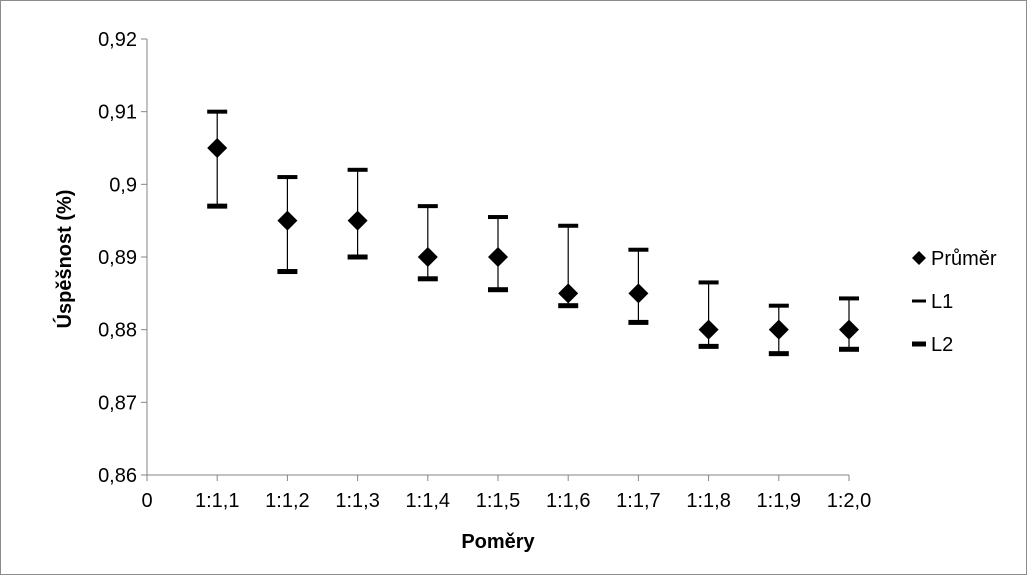 The width and height of the screenshot is (1027, 576). What do you see at coordinates (849, 501) in the screenshot?
I see `x-tick-label: 1:2,0` at bounding box center [849, 501].